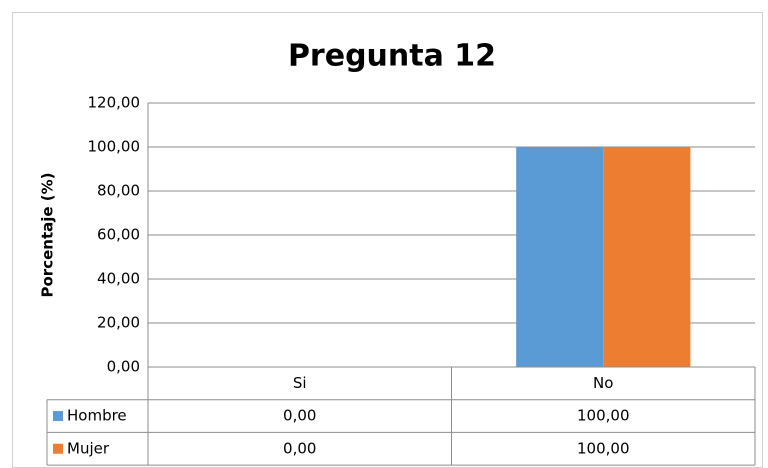 The width and height of the screenshot is (768, 468). Describe the element at coordinates (88, 448) in the screenshot. I see `legend-label: Mujer` at that location.